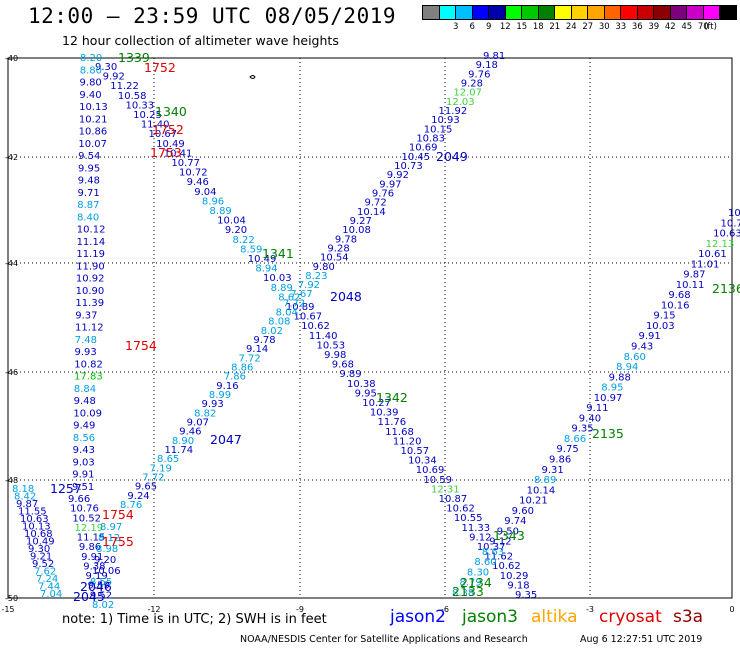 The image size is (740, 650). What do you see at coordinates (23, 489) in the screenshot?
I see `wave-height-value: 8.18` at bounding box center [23, 489].